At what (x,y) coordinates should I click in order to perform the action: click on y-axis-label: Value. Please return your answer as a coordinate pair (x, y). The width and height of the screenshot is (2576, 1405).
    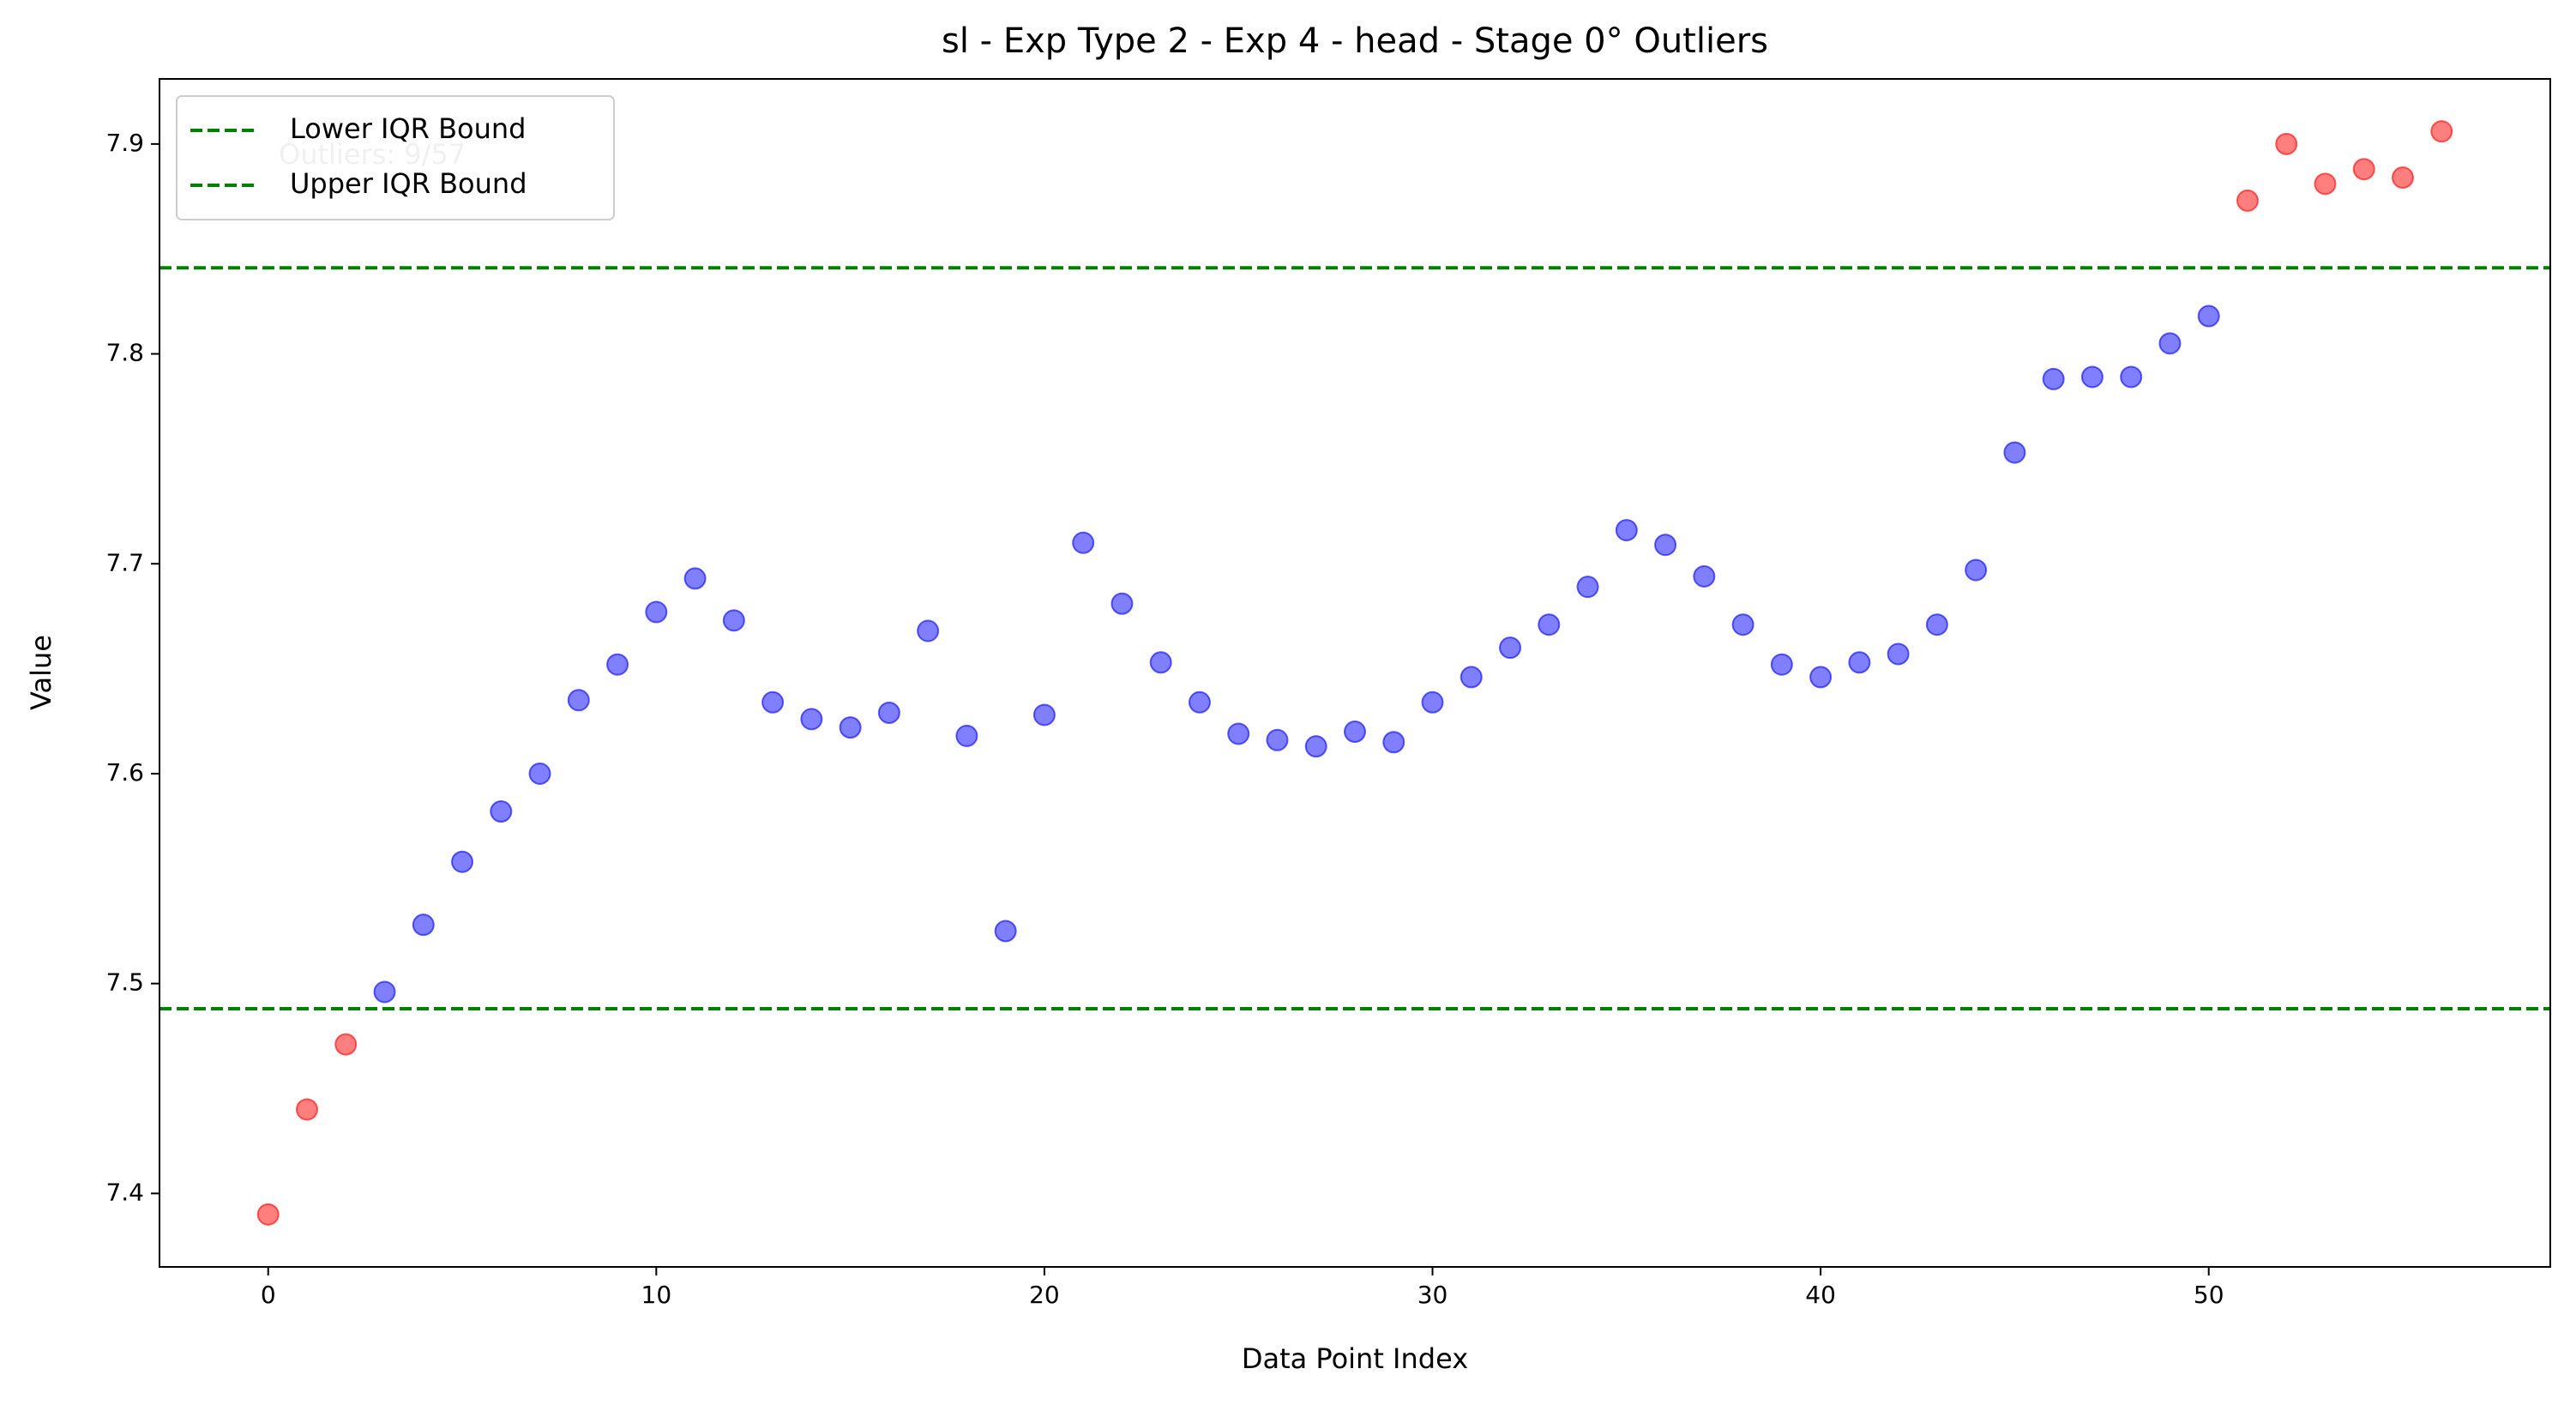
    Looking at the image, I should click on (41, 672).